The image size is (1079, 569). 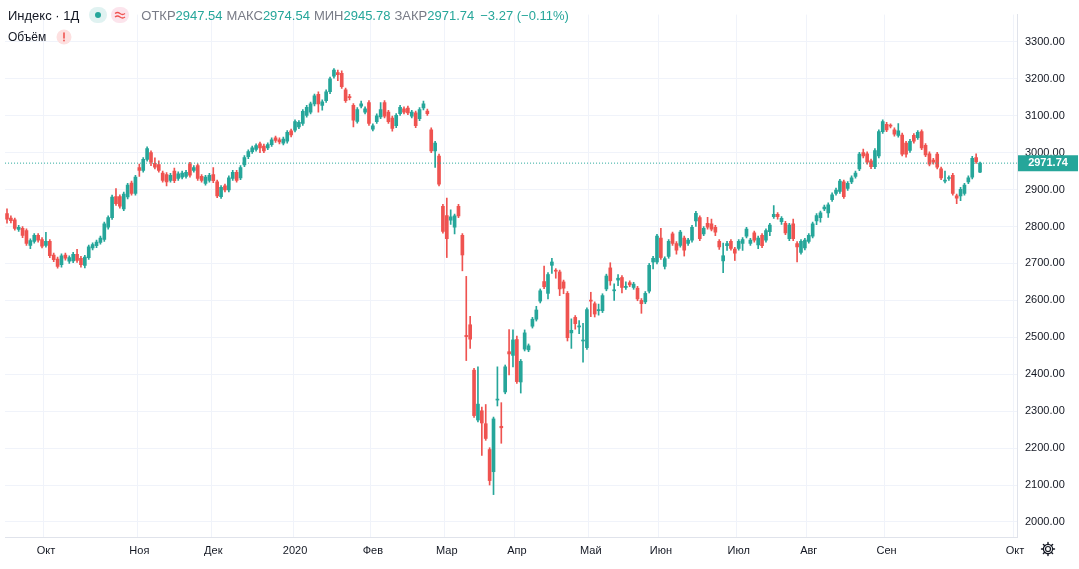 I want to click on x-tick-label: Дек, so click(x=213, y=550).